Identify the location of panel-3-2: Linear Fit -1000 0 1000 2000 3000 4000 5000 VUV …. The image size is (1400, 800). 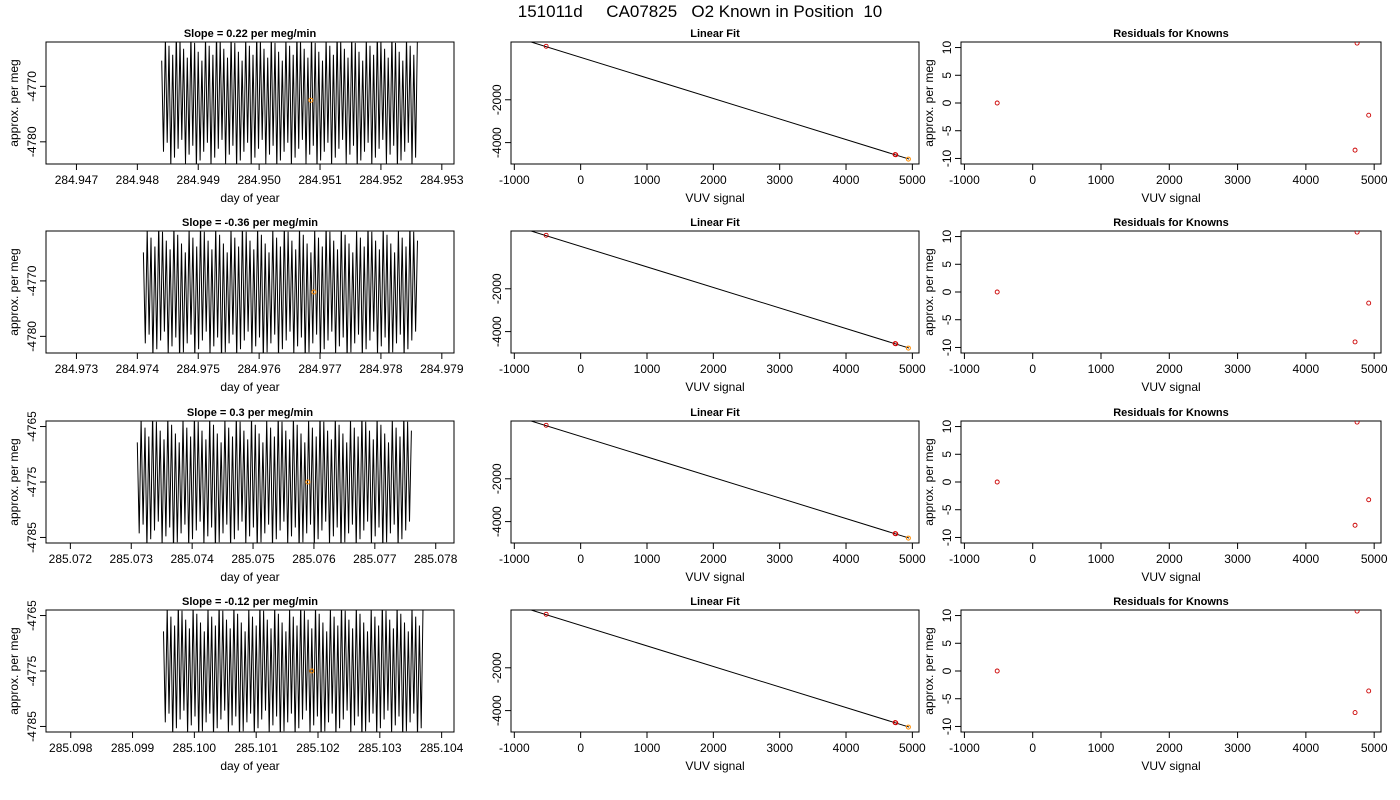
(708, 495).